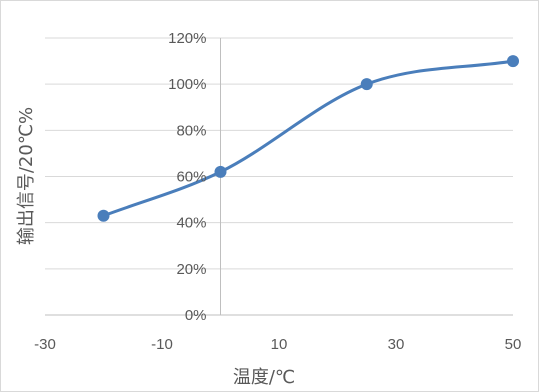 The image size is (539, 392). What do you see at coordinates (513, 344) in the screenshot?
I see `x-tick-label: 50` at bounding box center [513, 344].